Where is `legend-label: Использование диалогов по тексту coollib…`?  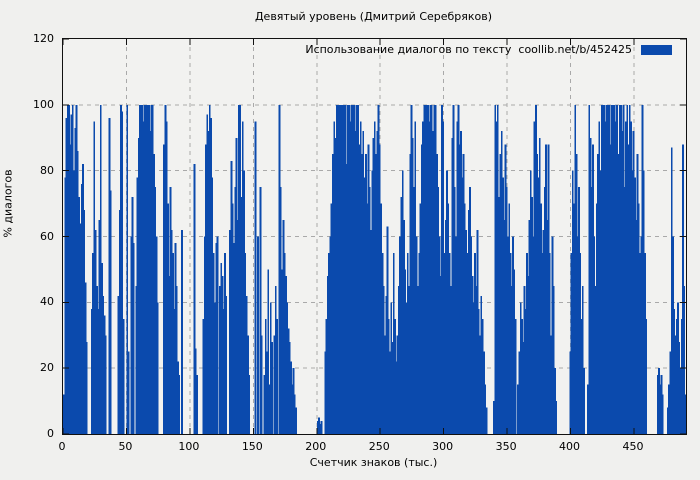
legend-label: Использование диалогов по тексту coollib… is located at coordinates (468, 49).